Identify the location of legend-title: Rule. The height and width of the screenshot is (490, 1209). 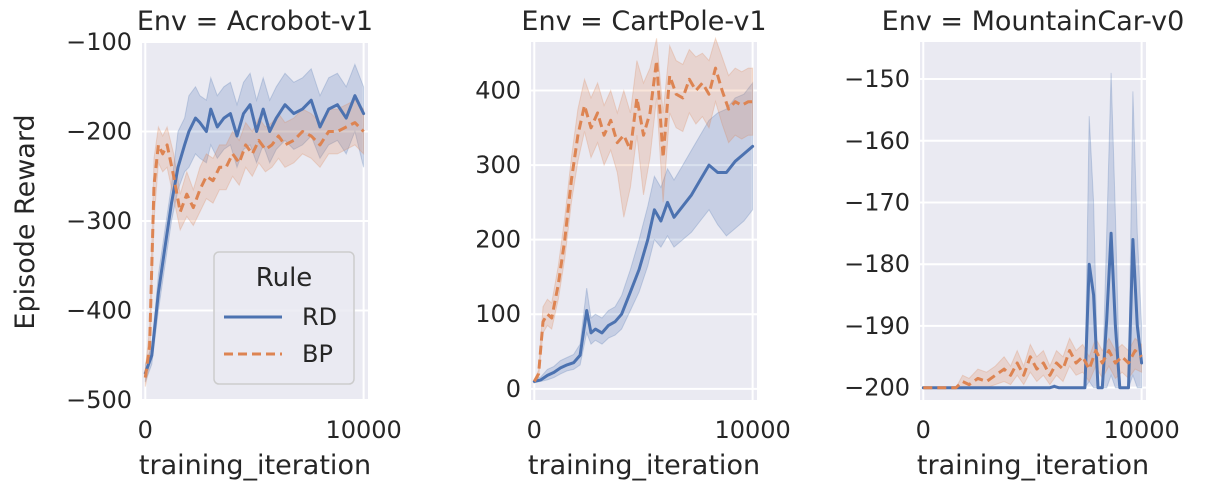
(284, 278).